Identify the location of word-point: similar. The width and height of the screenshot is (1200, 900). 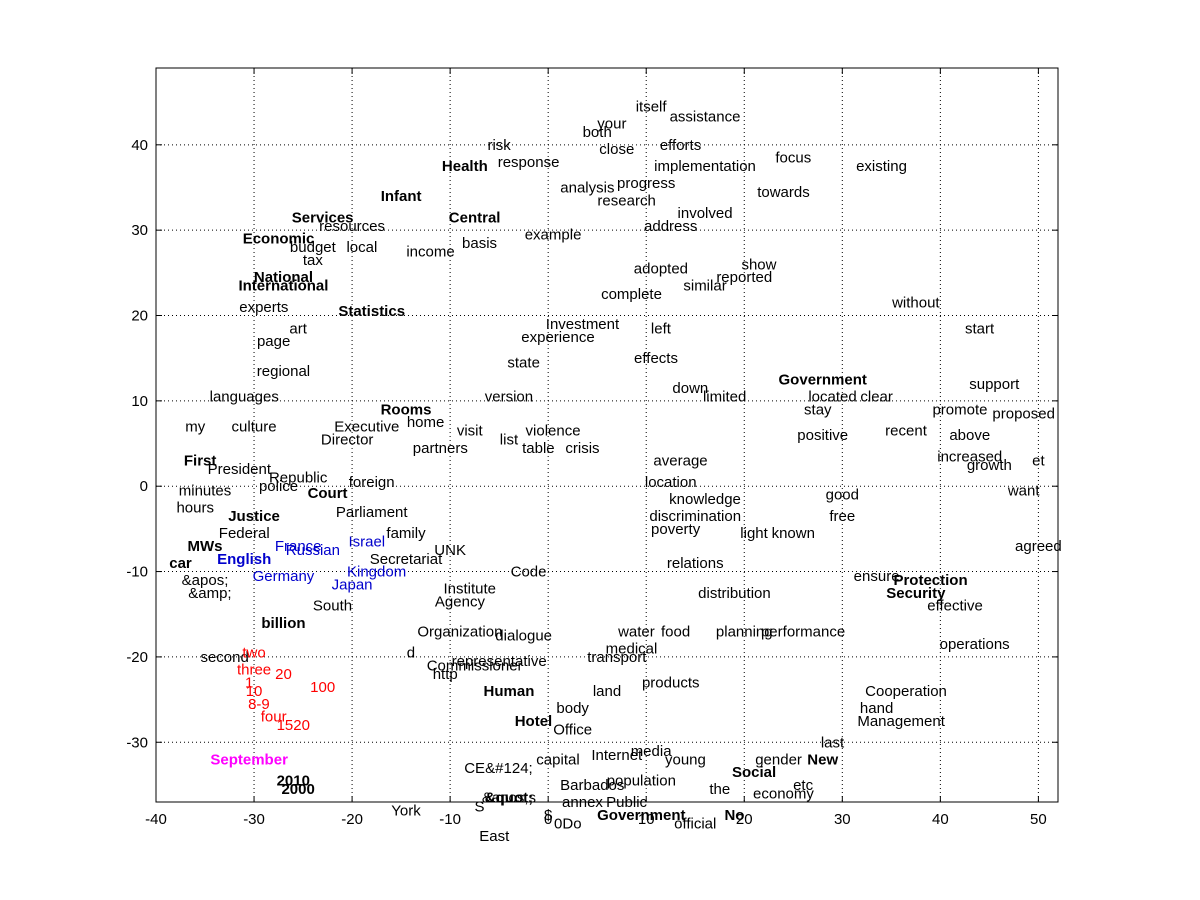
(704, 286).